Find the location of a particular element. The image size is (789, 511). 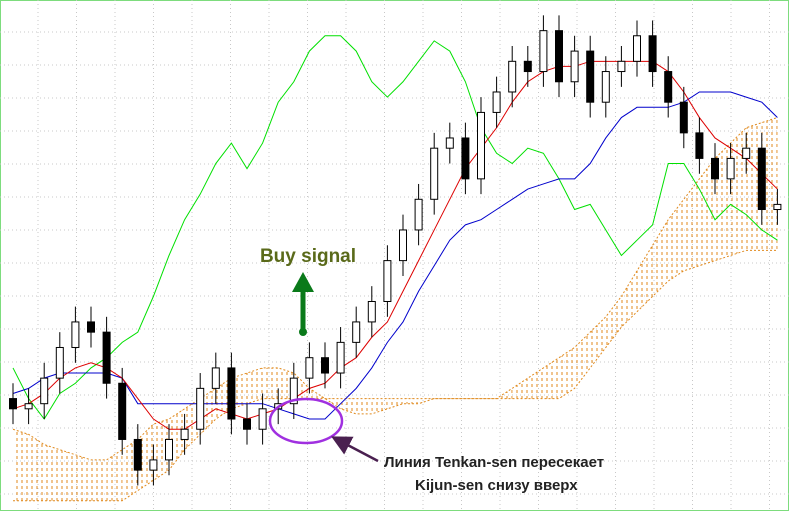

cross-text: Линия Tenkan-sen пересекает is located at coordinates (494, 462).